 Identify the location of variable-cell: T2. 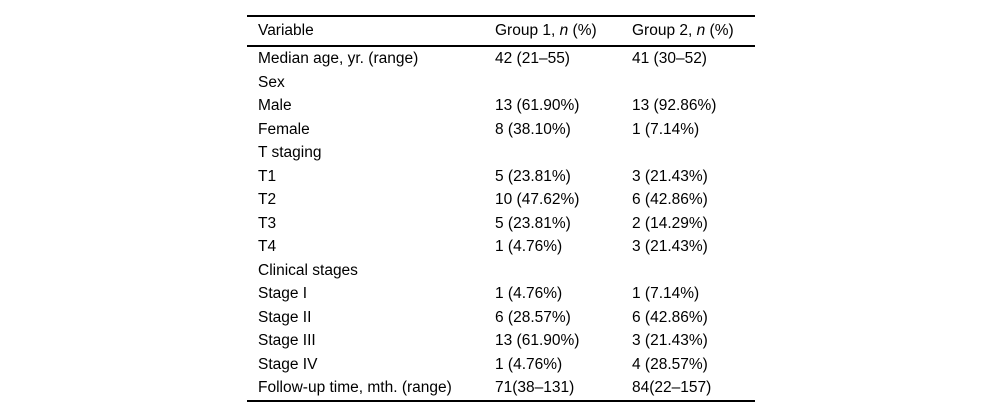
(371, 200).